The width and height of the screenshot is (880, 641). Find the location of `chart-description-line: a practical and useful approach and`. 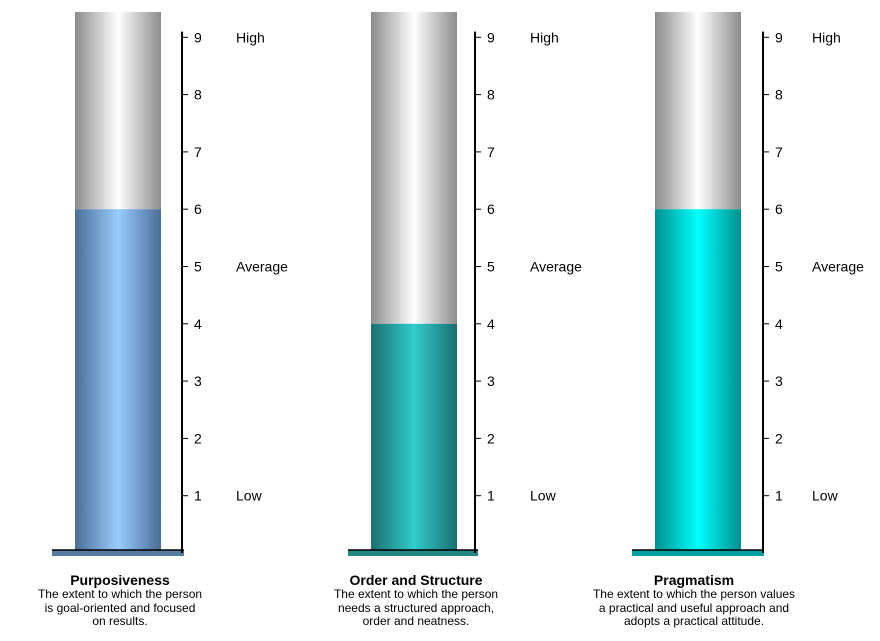

chart-description-line: a practical and useful approach and is located at coordinates (694, 607).